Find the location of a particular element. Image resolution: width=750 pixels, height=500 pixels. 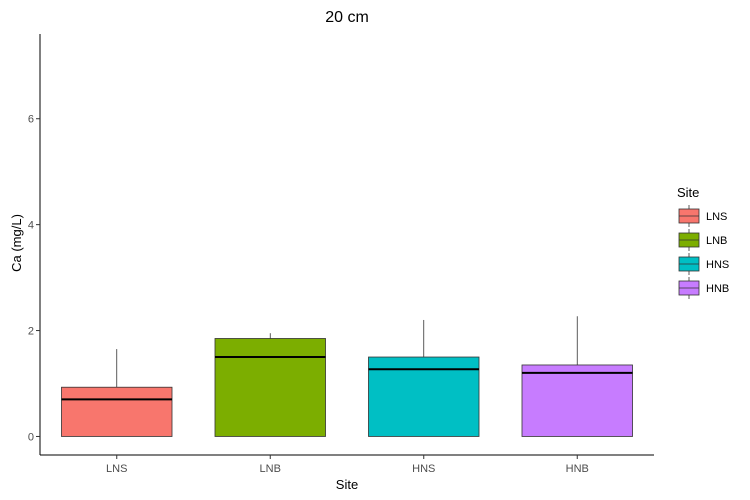

box-group-hnb is located at coordinates (577, 376).